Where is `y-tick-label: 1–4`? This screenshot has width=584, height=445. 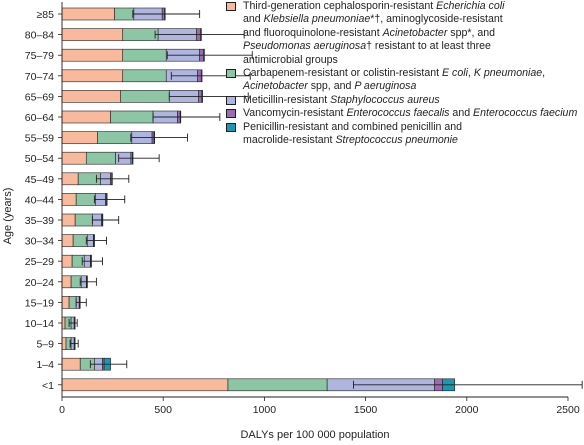 y-tick-label: 1–4 is located at coordinates (45, 365).